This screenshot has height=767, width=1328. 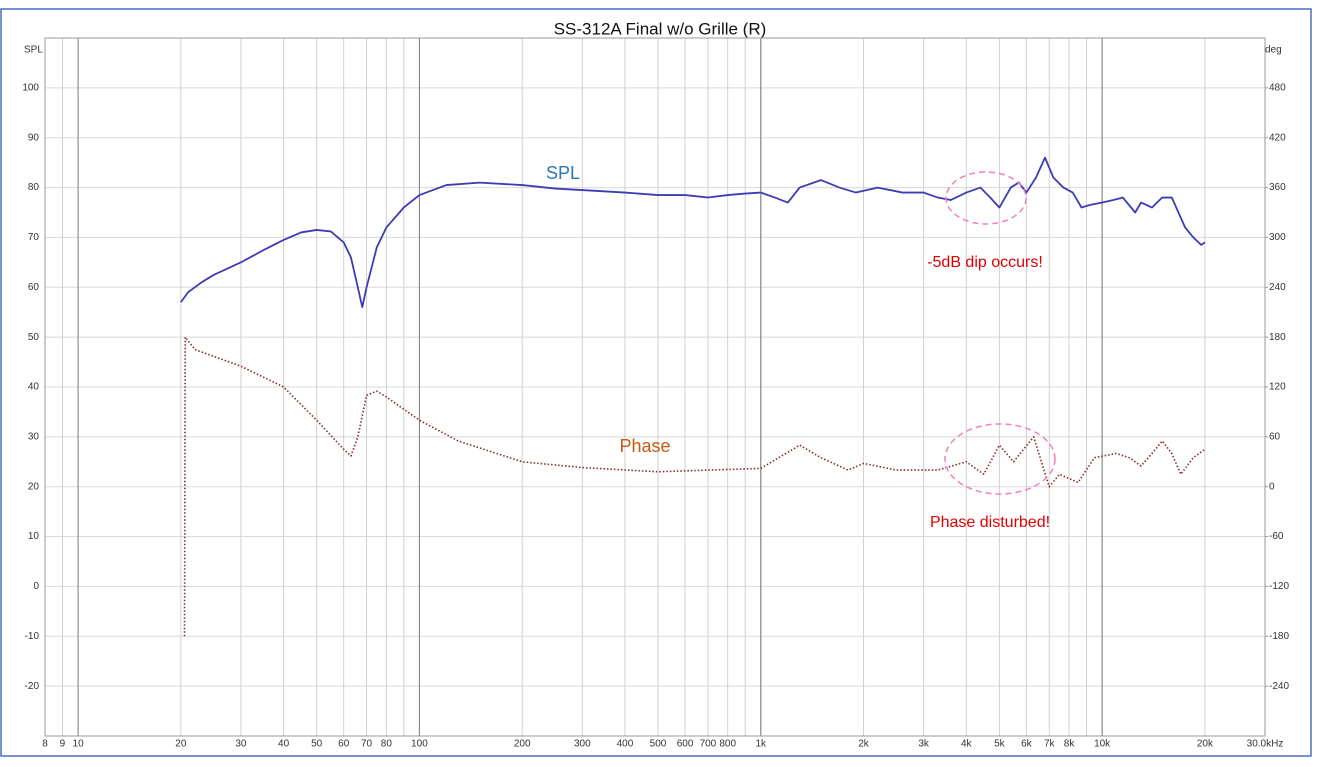 I want to click on y2-tick-label: -240, so click(x=1279, y=686).